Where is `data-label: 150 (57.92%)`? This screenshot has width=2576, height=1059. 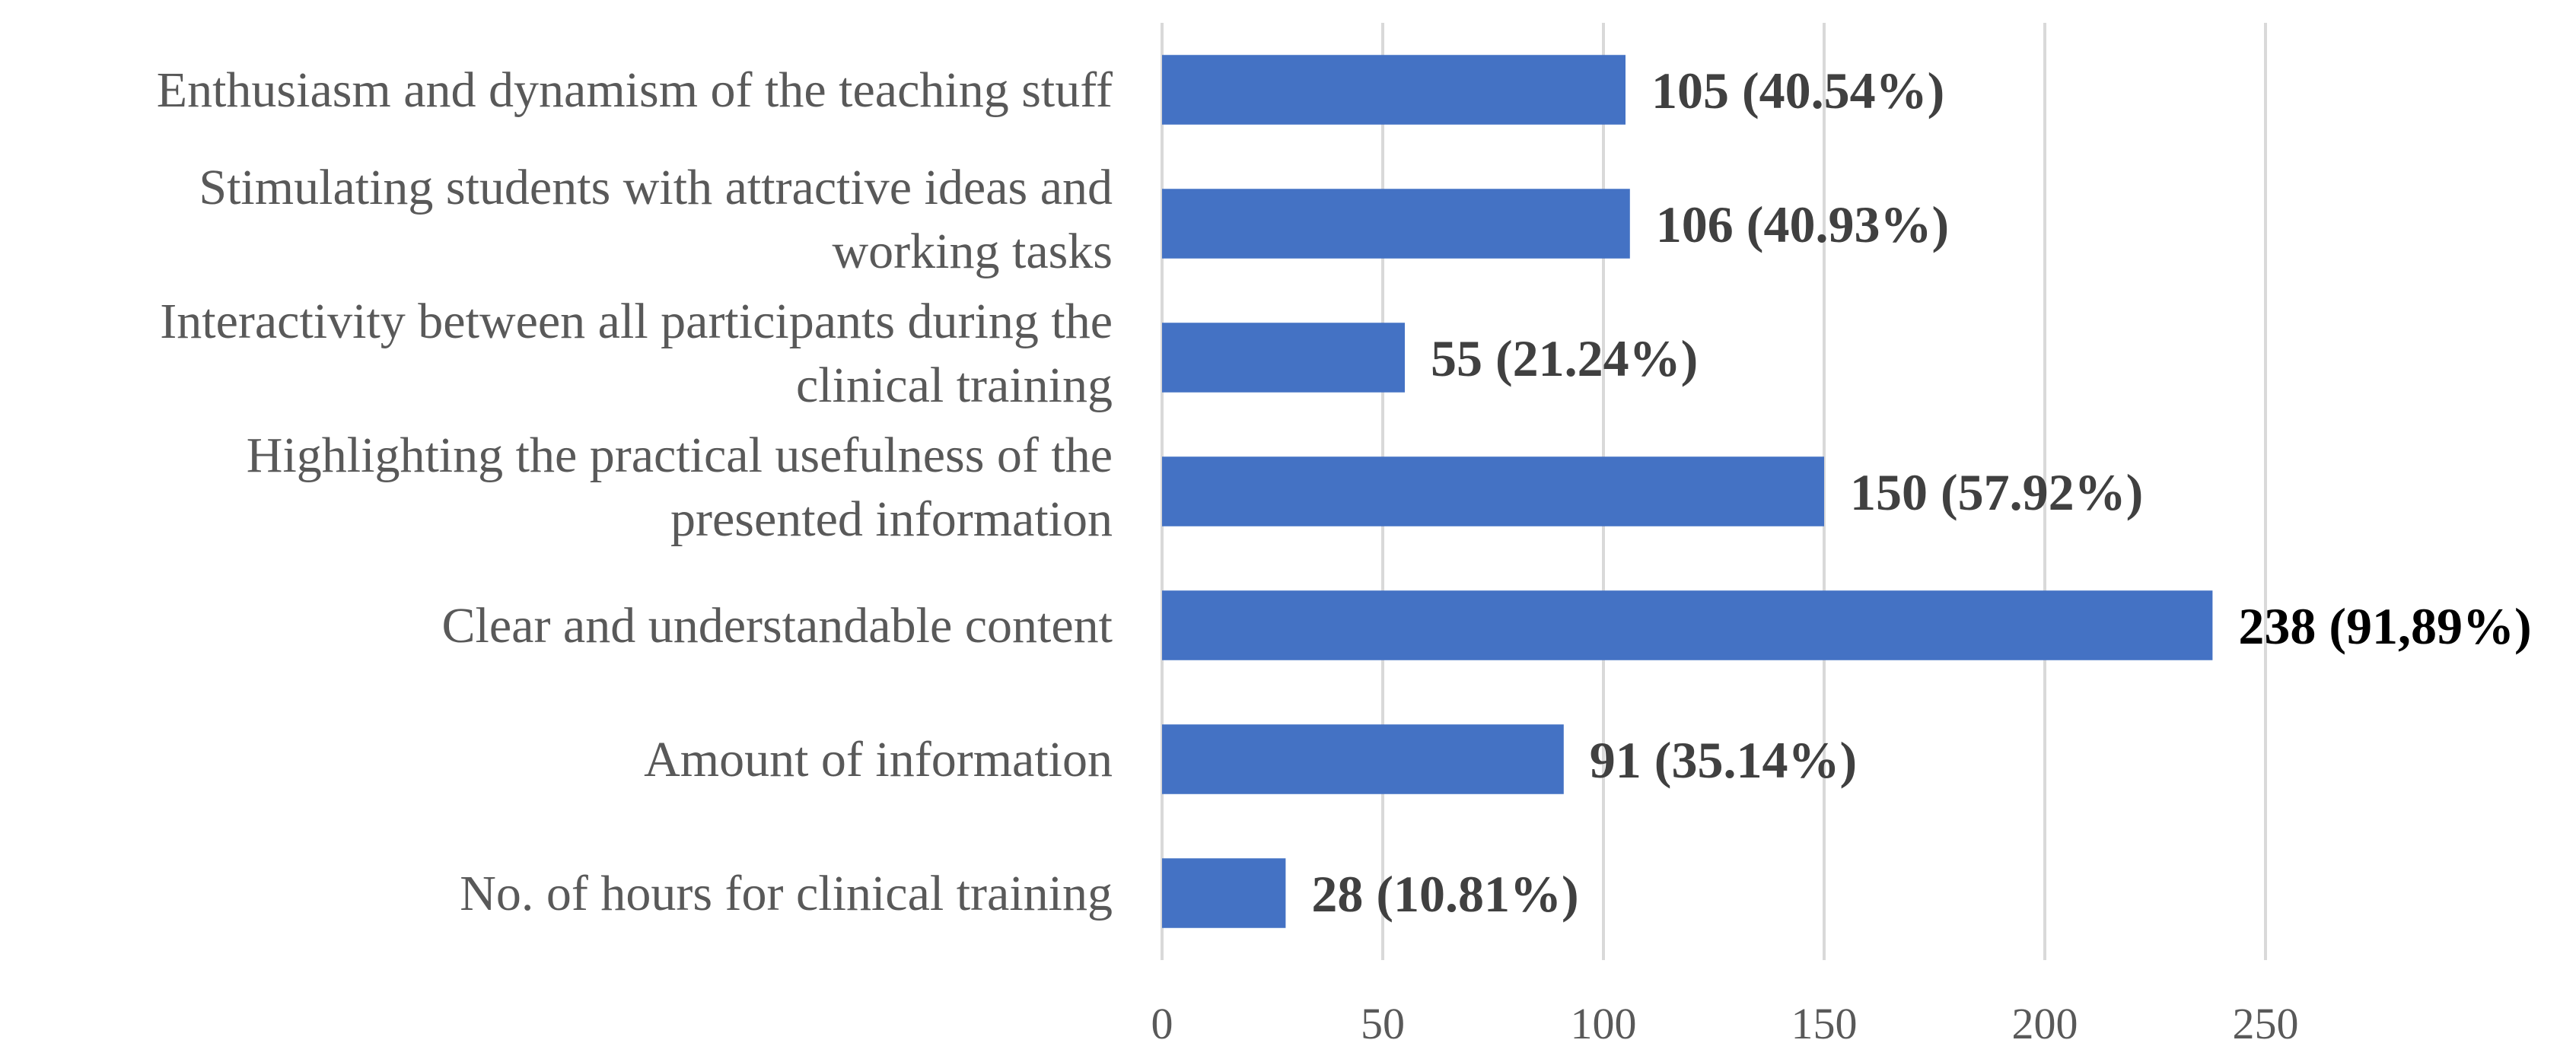 data-label: 150 (57.92%) is located at coordinates (1997, 492).